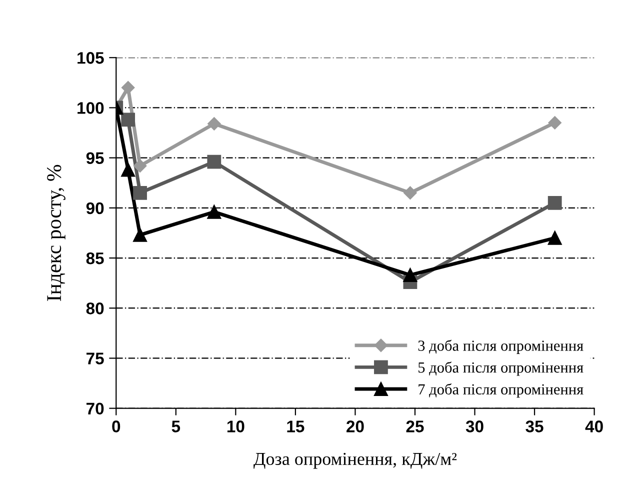 Image resolution: width=621 pixels, height=501 pixels. I want to click on x-tick-label: 25, so click(415, 426).